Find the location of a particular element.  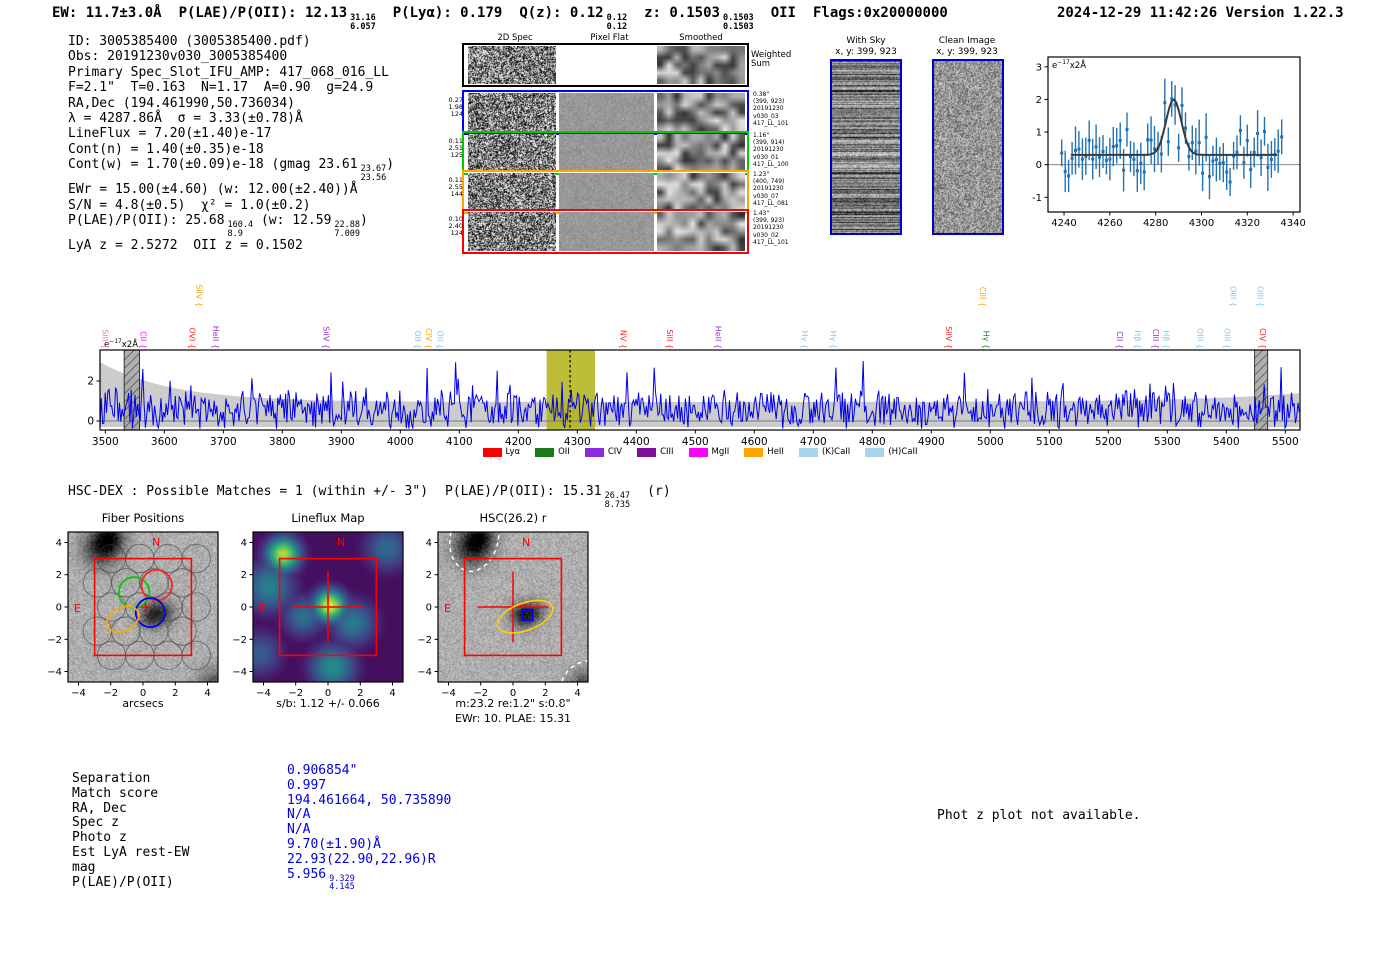

info-line: Cont(n) = 1.40(±0.35)e-18 is located at coordinates (166, 149).